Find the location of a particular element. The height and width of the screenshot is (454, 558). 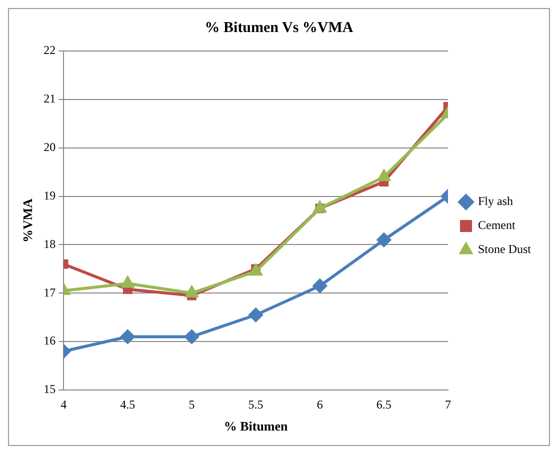

x-tick-label: 4 is located at coordinates (63, 404).